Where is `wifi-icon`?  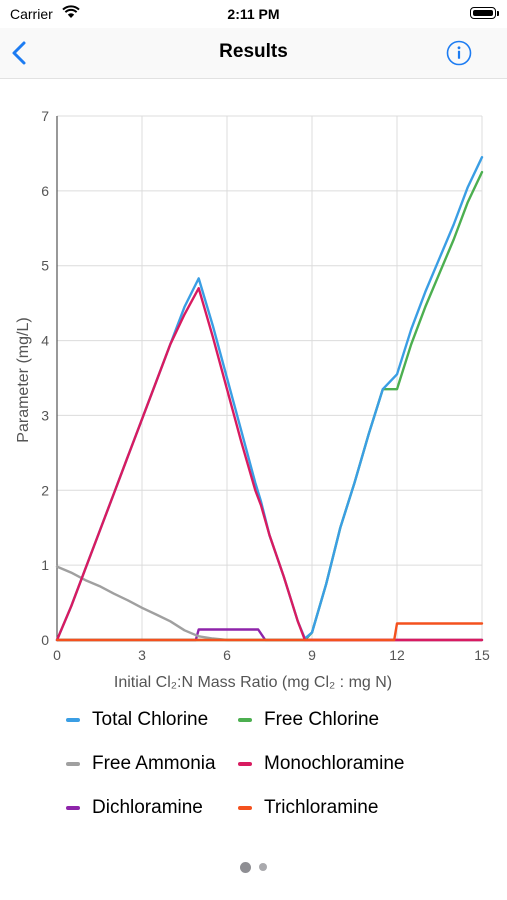
wifi-icon is located at coordinates (71, 11).